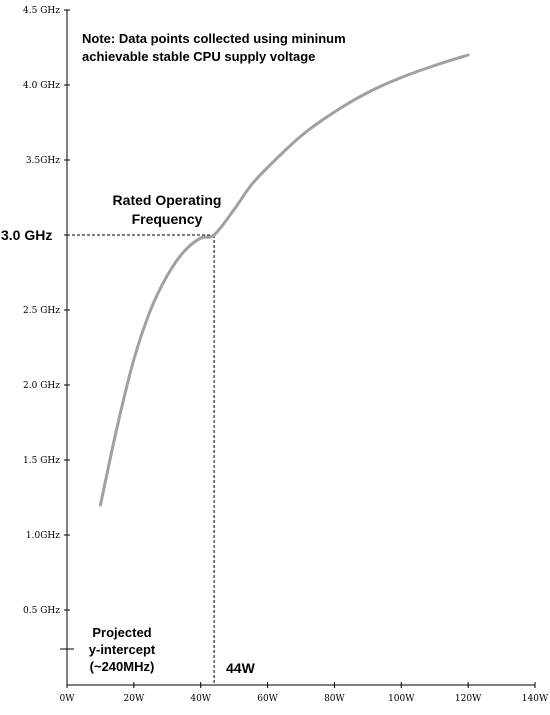 This screenshot has height=715, width=550. Describe the element at coordinates (43, 161) in the screenshot. I see `y-tick-label: 3.5GHz` at that location.